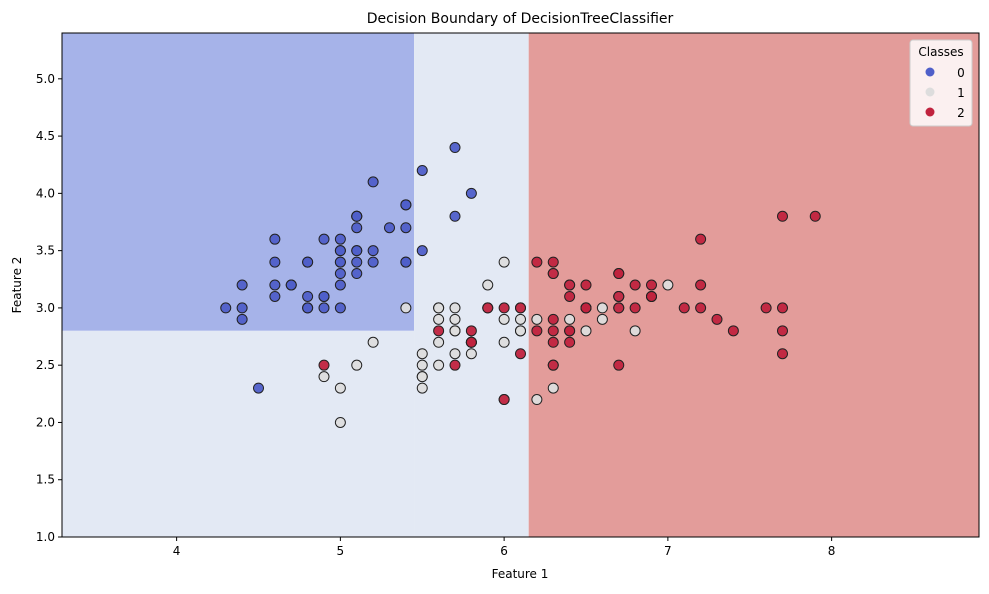  Describe the element at coordinates (45, 79) in the screenshot. I see `y-tick-label: 5.0` at that location.